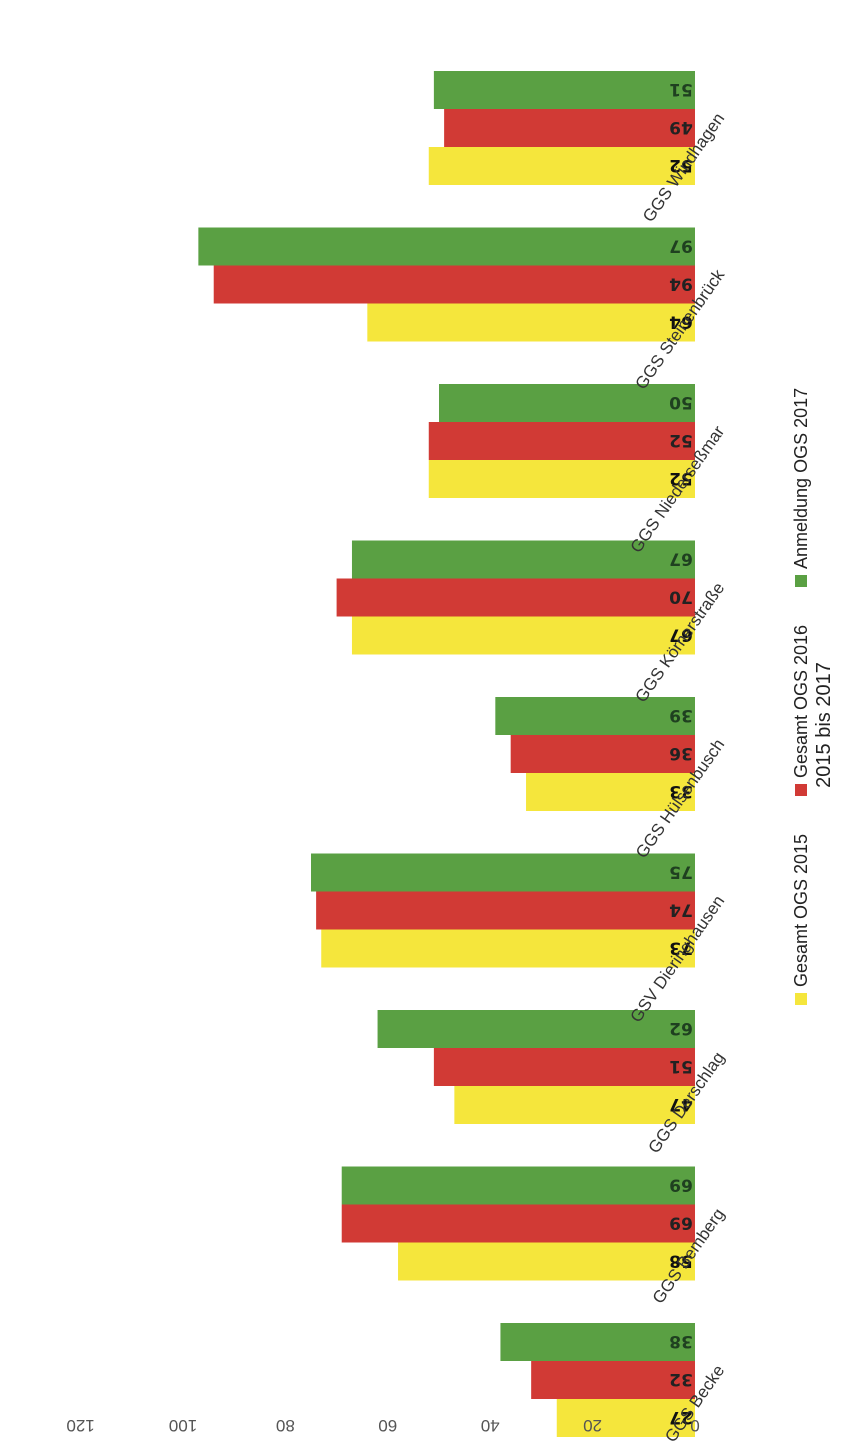 Image resolution: width=865 pixels, height=1452 pixels. I want to click on tick-label: 60, so click(387, 1425).